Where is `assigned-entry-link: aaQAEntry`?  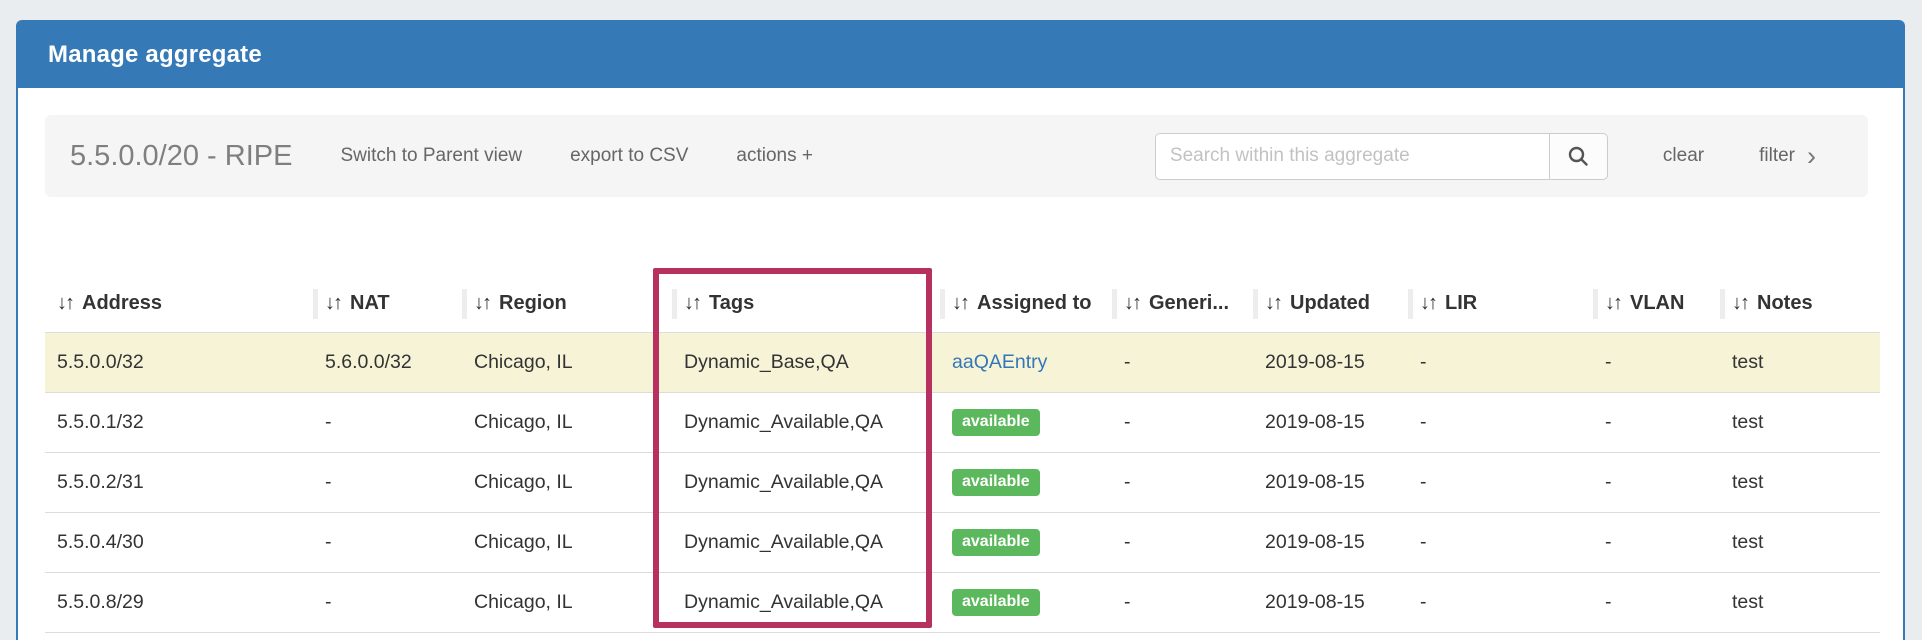 assigned-entry-link: aaQAEntry is located at coordinates (1000, 361).